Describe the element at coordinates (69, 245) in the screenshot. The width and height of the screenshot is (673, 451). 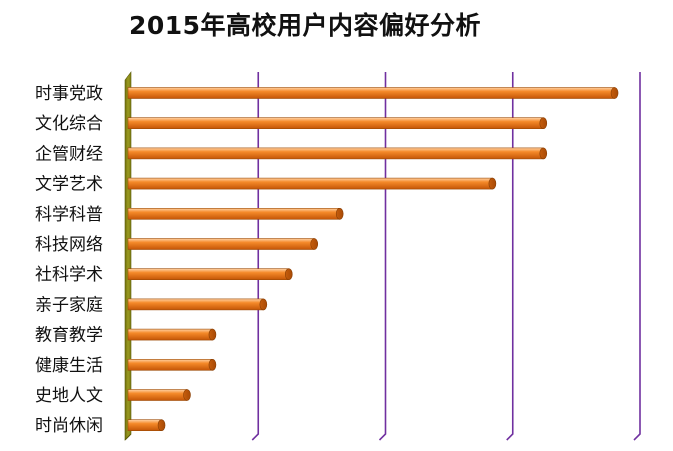
I see `category-label: 科技网络` at that location.